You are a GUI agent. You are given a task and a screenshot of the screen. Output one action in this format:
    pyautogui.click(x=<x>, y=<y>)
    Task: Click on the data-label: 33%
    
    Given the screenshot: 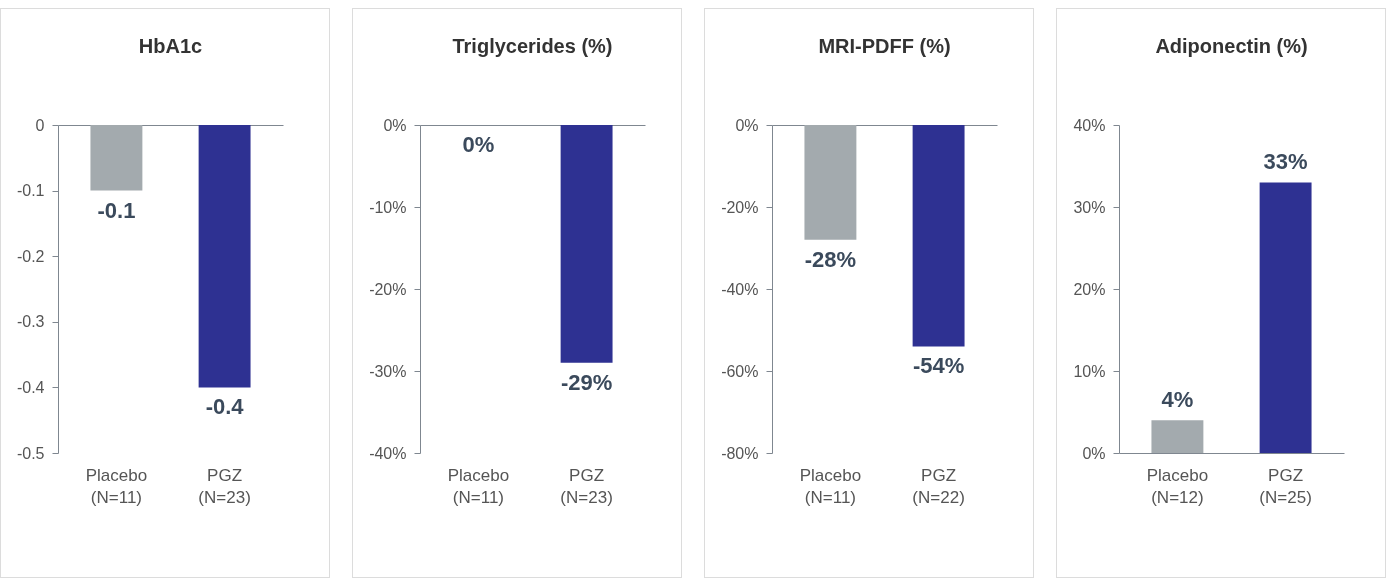 What is the action you would take?
    pyautogui.click(x=1285, y=162)
    